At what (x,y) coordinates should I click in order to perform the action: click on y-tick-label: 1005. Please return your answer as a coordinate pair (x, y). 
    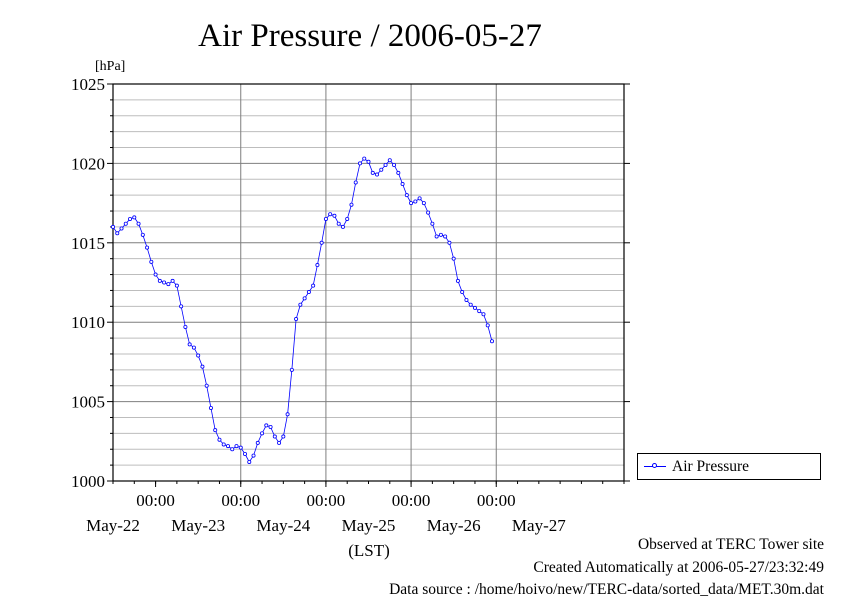
    Looking at the image, I should click on (88, 402).